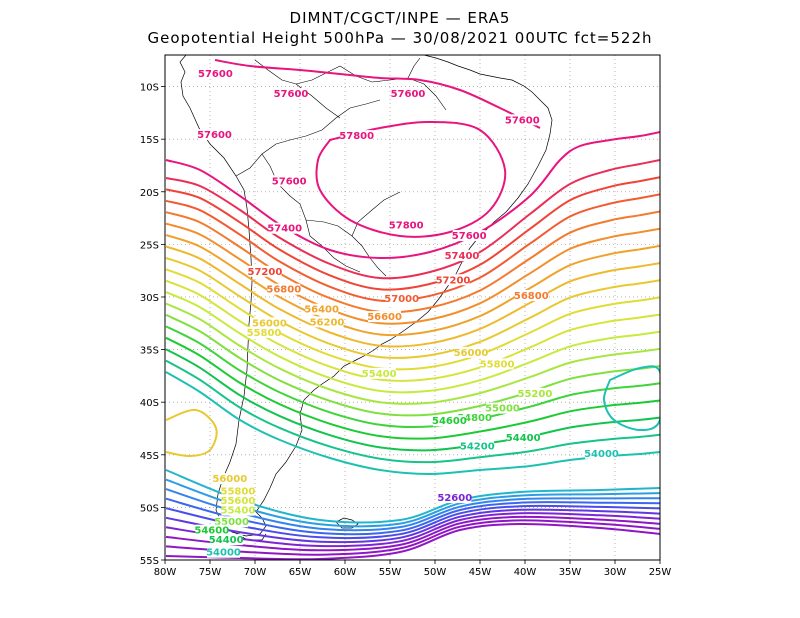 The width and height of the screenshot is (800, 618). I want to click on contour-label: 56600, so click(384, 317).